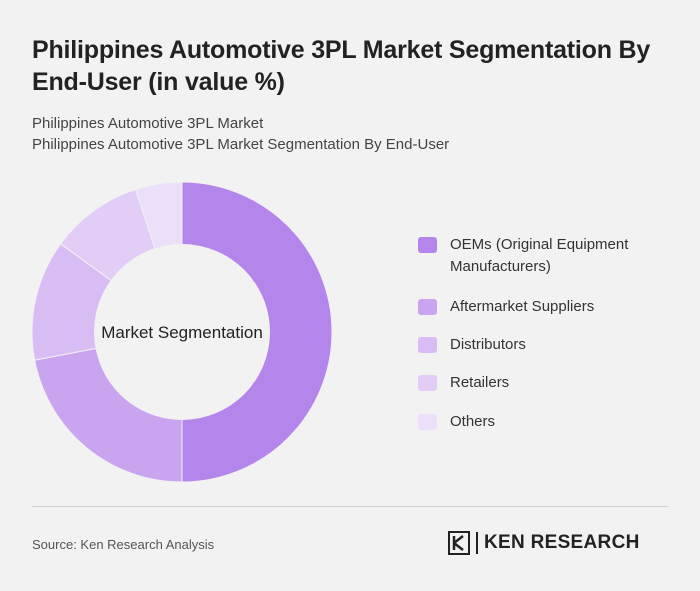 The image size is (700, 591). What do you see at coordinates (480, 382) in the screenshot?
I see `legend-label: Retailers` at bounding box center [480, 382].